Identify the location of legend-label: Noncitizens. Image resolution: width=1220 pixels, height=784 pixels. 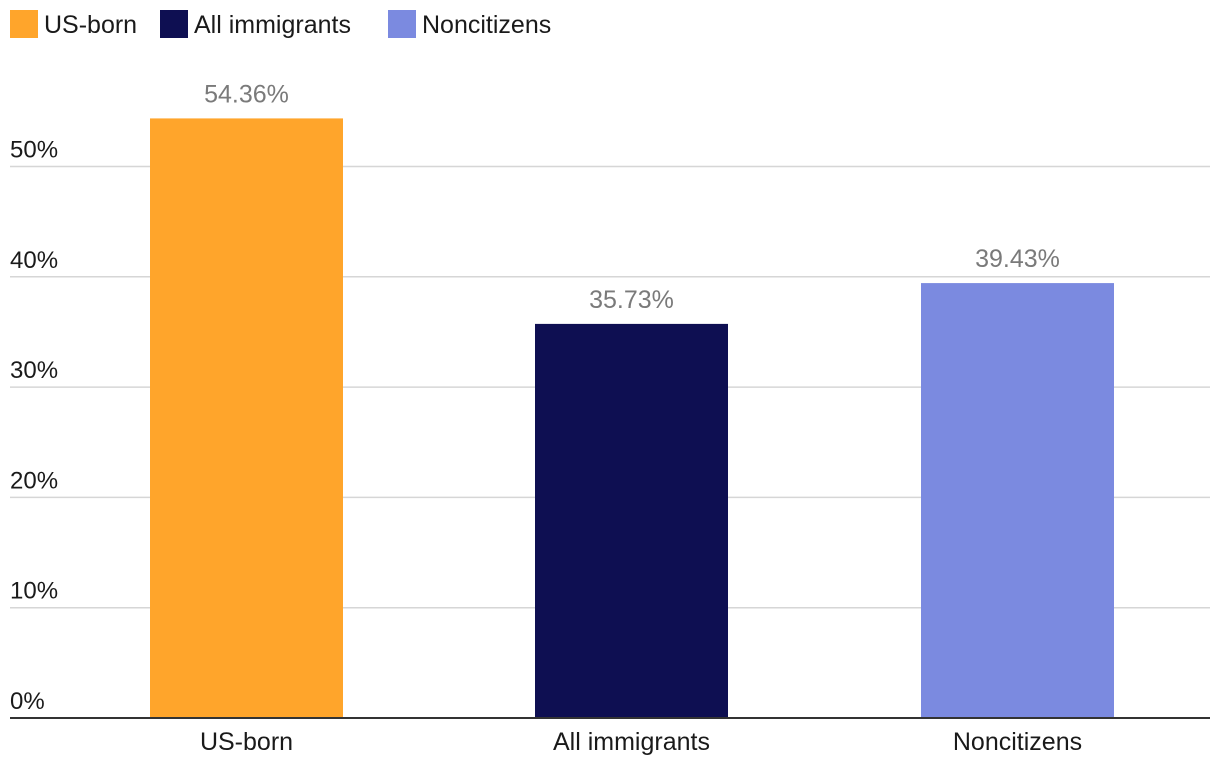
(486, 25).